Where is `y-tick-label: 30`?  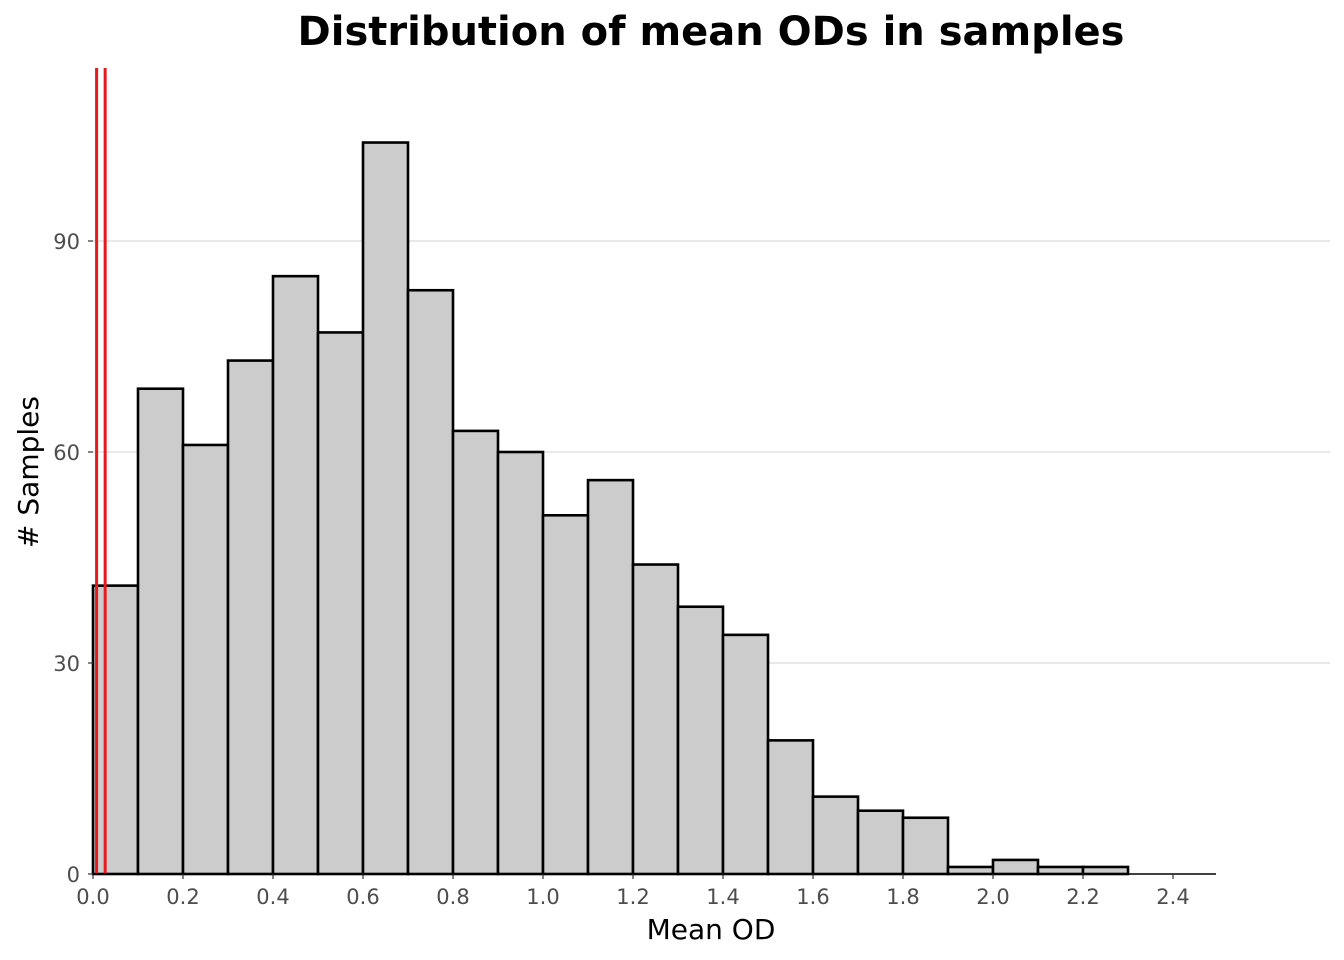 y-tick-label: 30 is located at coordinates (66, 664).